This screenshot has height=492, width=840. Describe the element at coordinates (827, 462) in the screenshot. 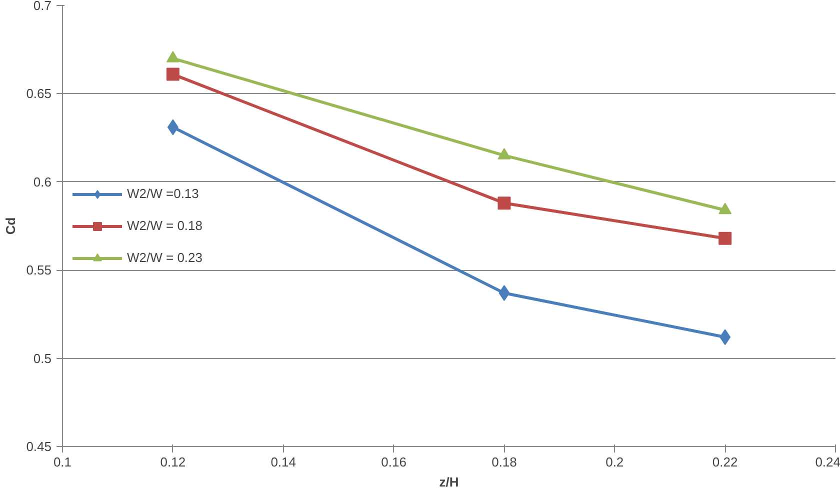

I see `x-tick-label: 0.24` at that location.